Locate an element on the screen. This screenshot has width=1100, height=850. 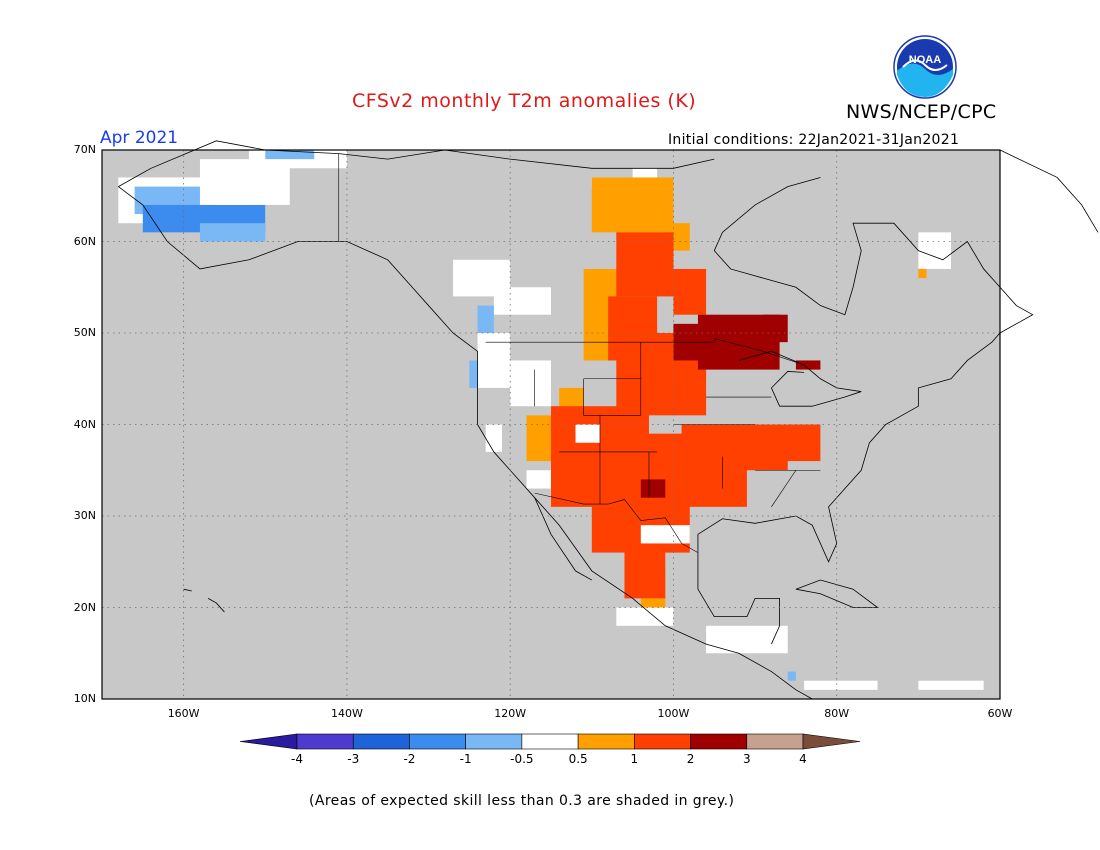
forecast-period: Apr 2021 is located at coordinates (139, 138).